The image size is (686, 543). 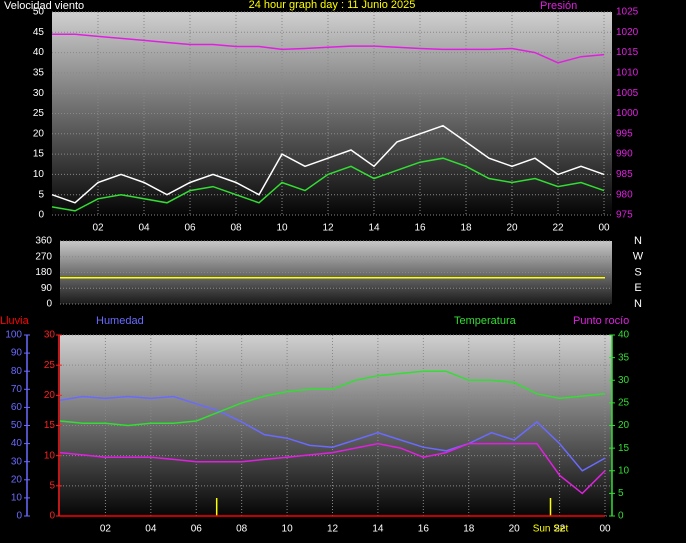 What do you see at coordinates (39, 32) in the screenshot?
I see `y-tick-label: 45` at bounding box center [39, 32].